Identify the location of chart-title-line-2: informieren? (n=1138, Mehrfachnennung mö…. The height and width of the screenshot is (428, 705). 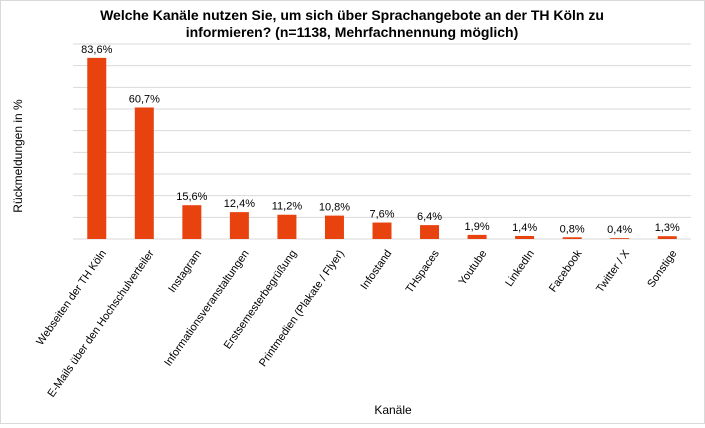
(352, 32).